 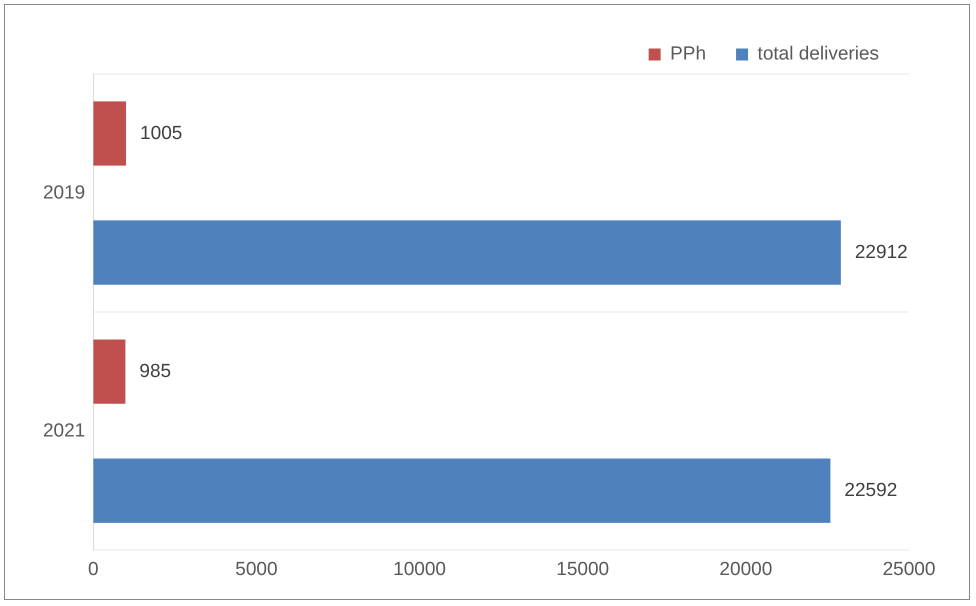 What do you see at coordinates (583, 569) in the screenshot?
I see `x-tick-label: 15000` at bounding box center [583, 569].